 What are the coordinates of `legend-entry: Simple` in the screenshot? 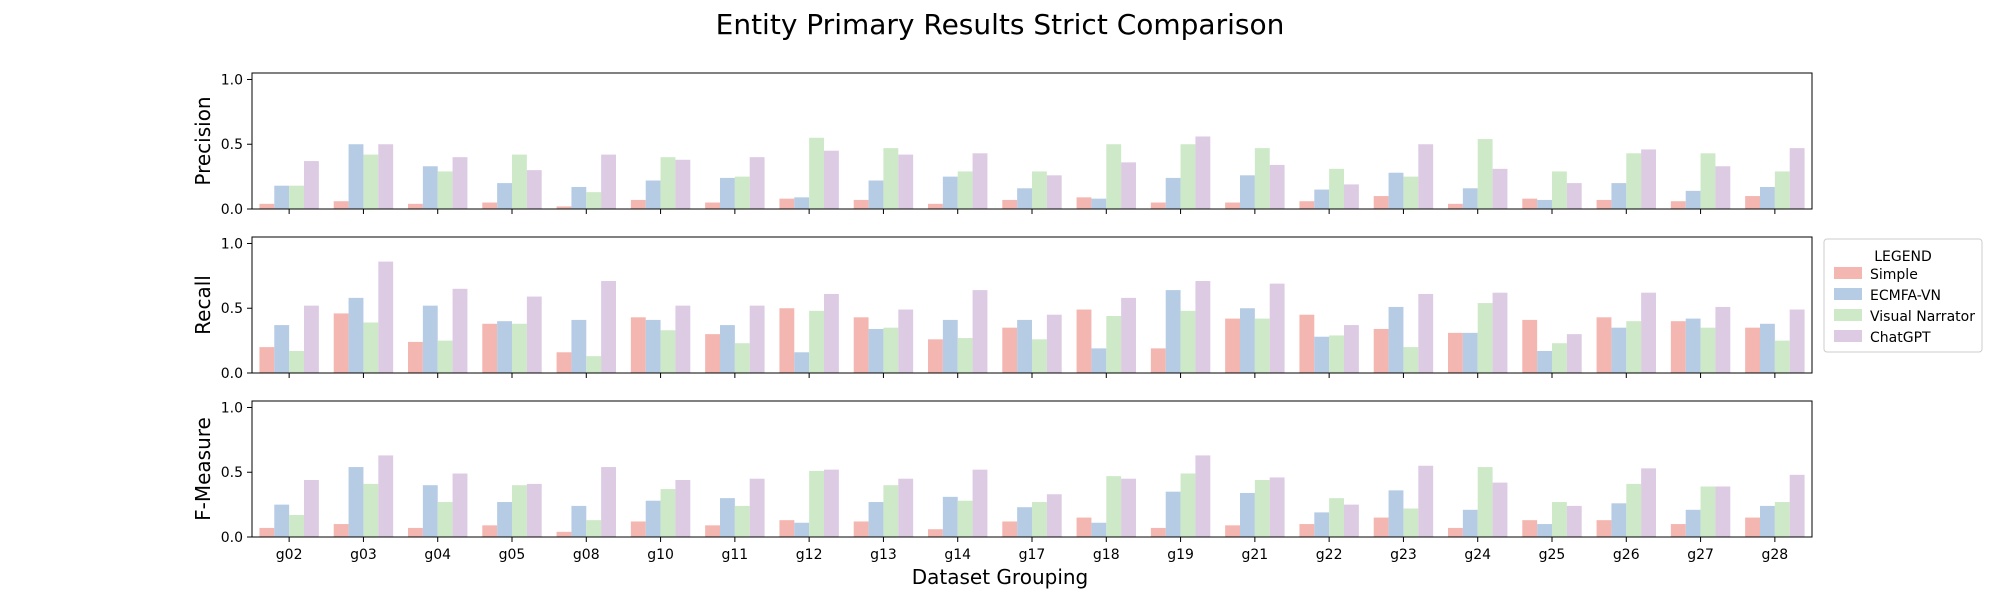 It's located at (1894, 275).